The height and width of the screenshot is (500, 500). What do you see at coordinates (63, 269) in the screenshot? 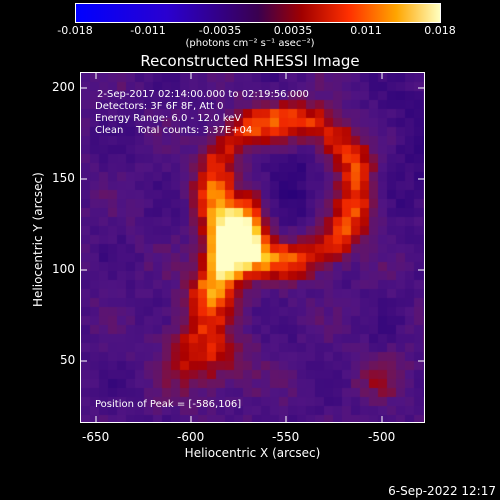
I see `y-tick-label: 100` at bounding box center [63, 269].